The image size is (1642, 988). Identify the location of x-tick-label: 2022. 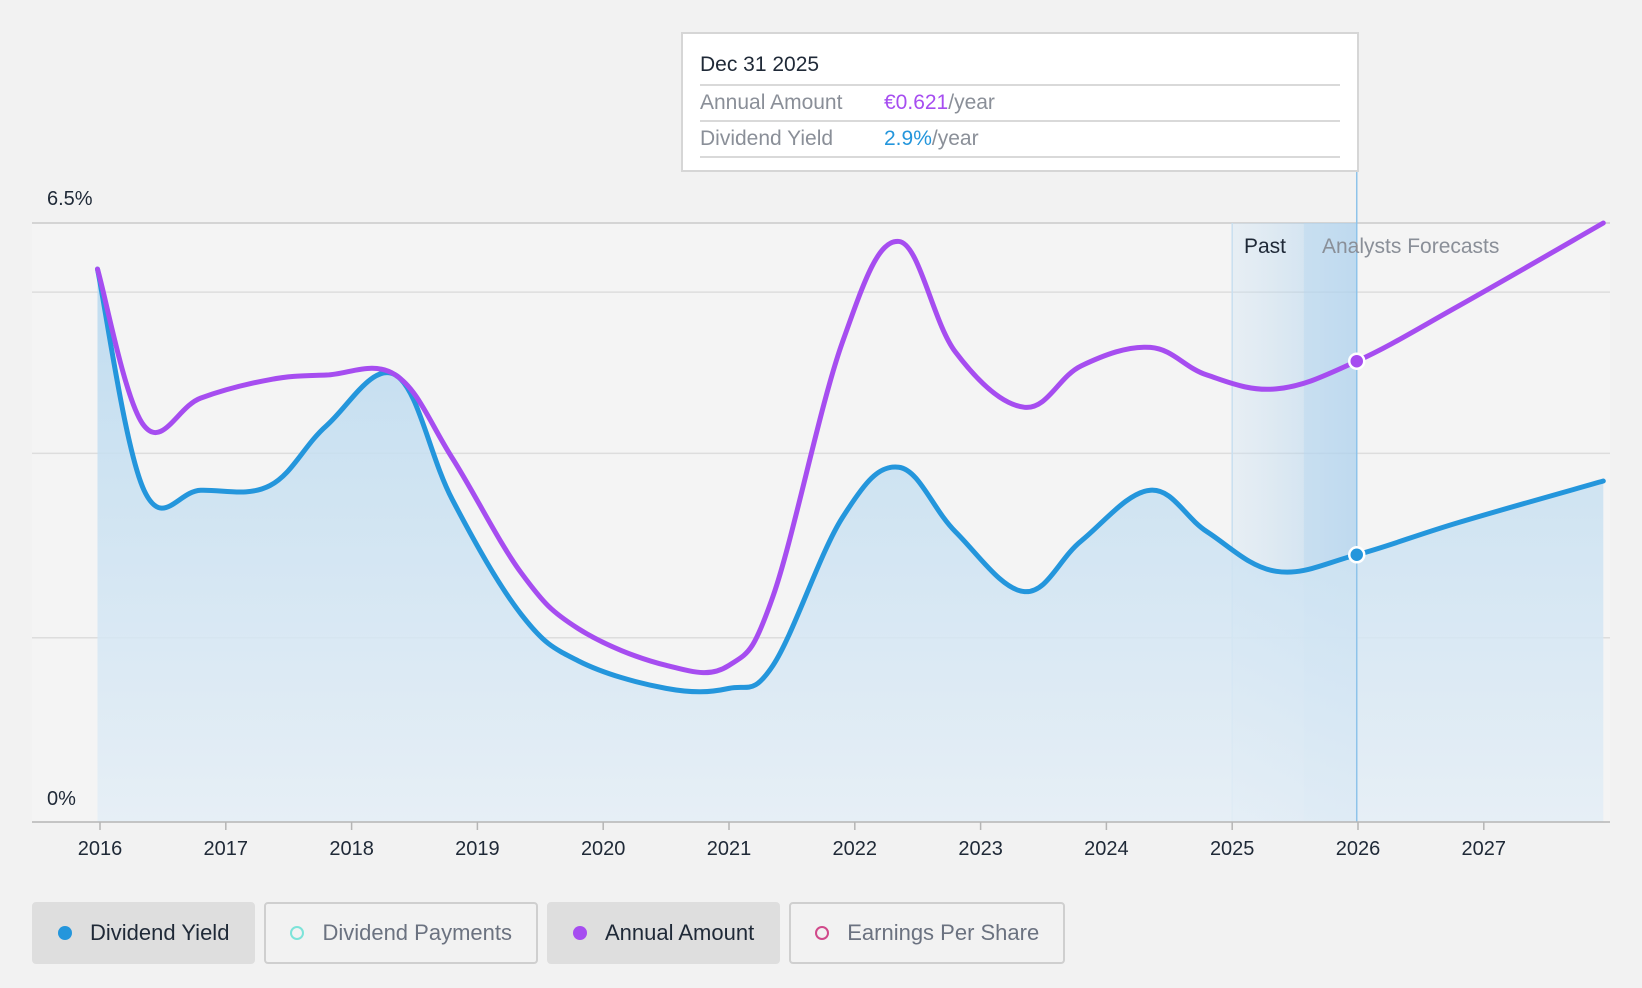
(855, 849).